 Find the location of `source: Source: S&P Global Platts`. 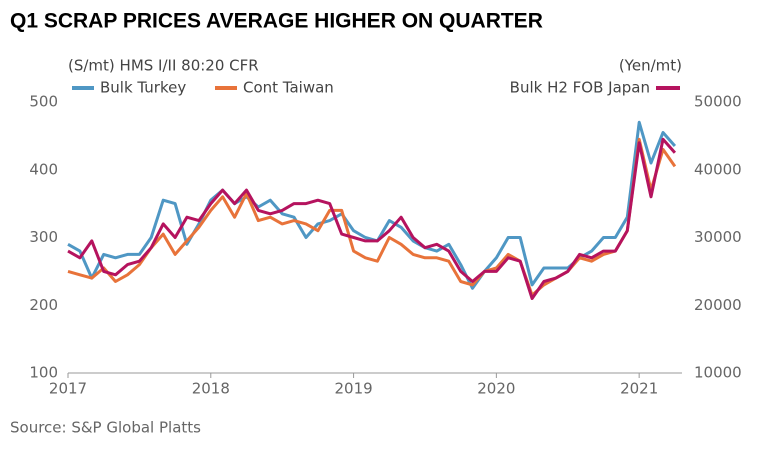

source: Source: S&P Global Platts is located at coordinates (105, 428).